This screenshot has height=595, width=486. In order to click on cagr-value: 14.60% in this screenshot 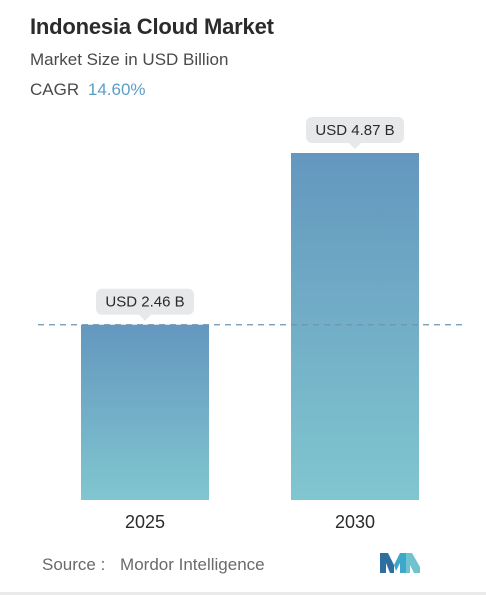, I will do `click(116, 89)`.